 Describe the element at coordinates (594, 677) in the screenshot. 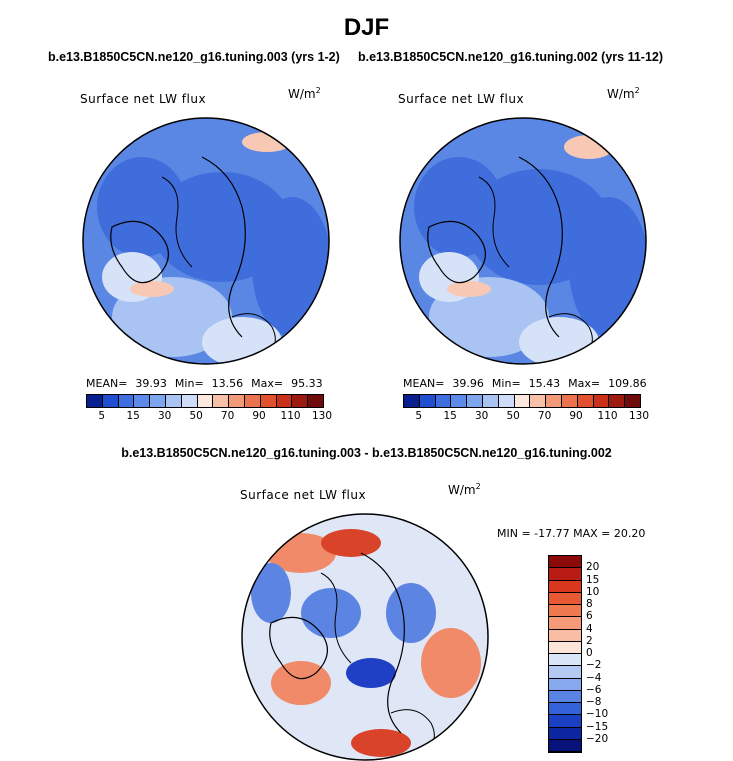

I see `colorbar-tick-label: −4` at that location.